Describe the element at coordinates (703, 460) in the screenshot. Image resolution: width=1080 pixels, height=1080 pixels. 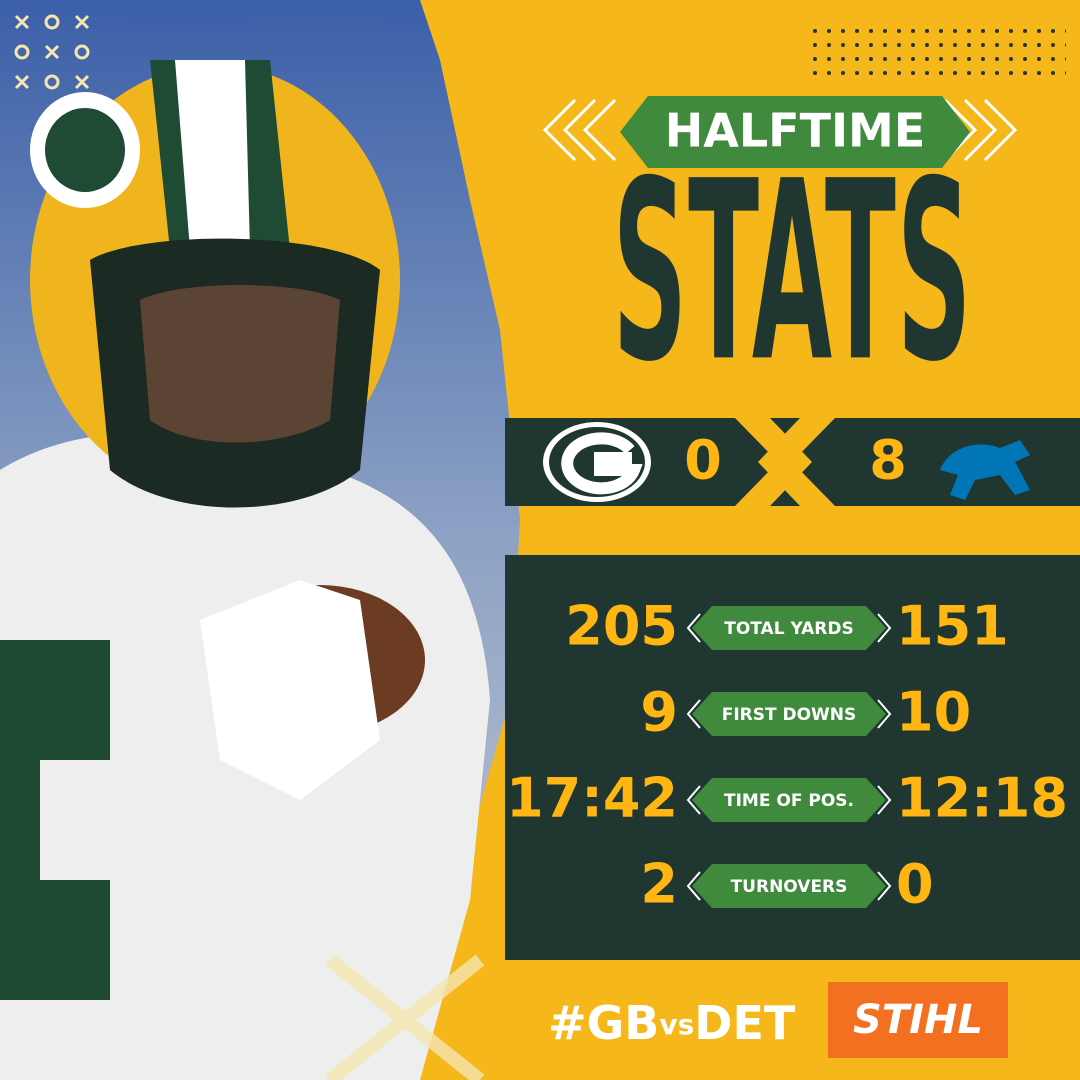
I see `home-score: 0` at that location.